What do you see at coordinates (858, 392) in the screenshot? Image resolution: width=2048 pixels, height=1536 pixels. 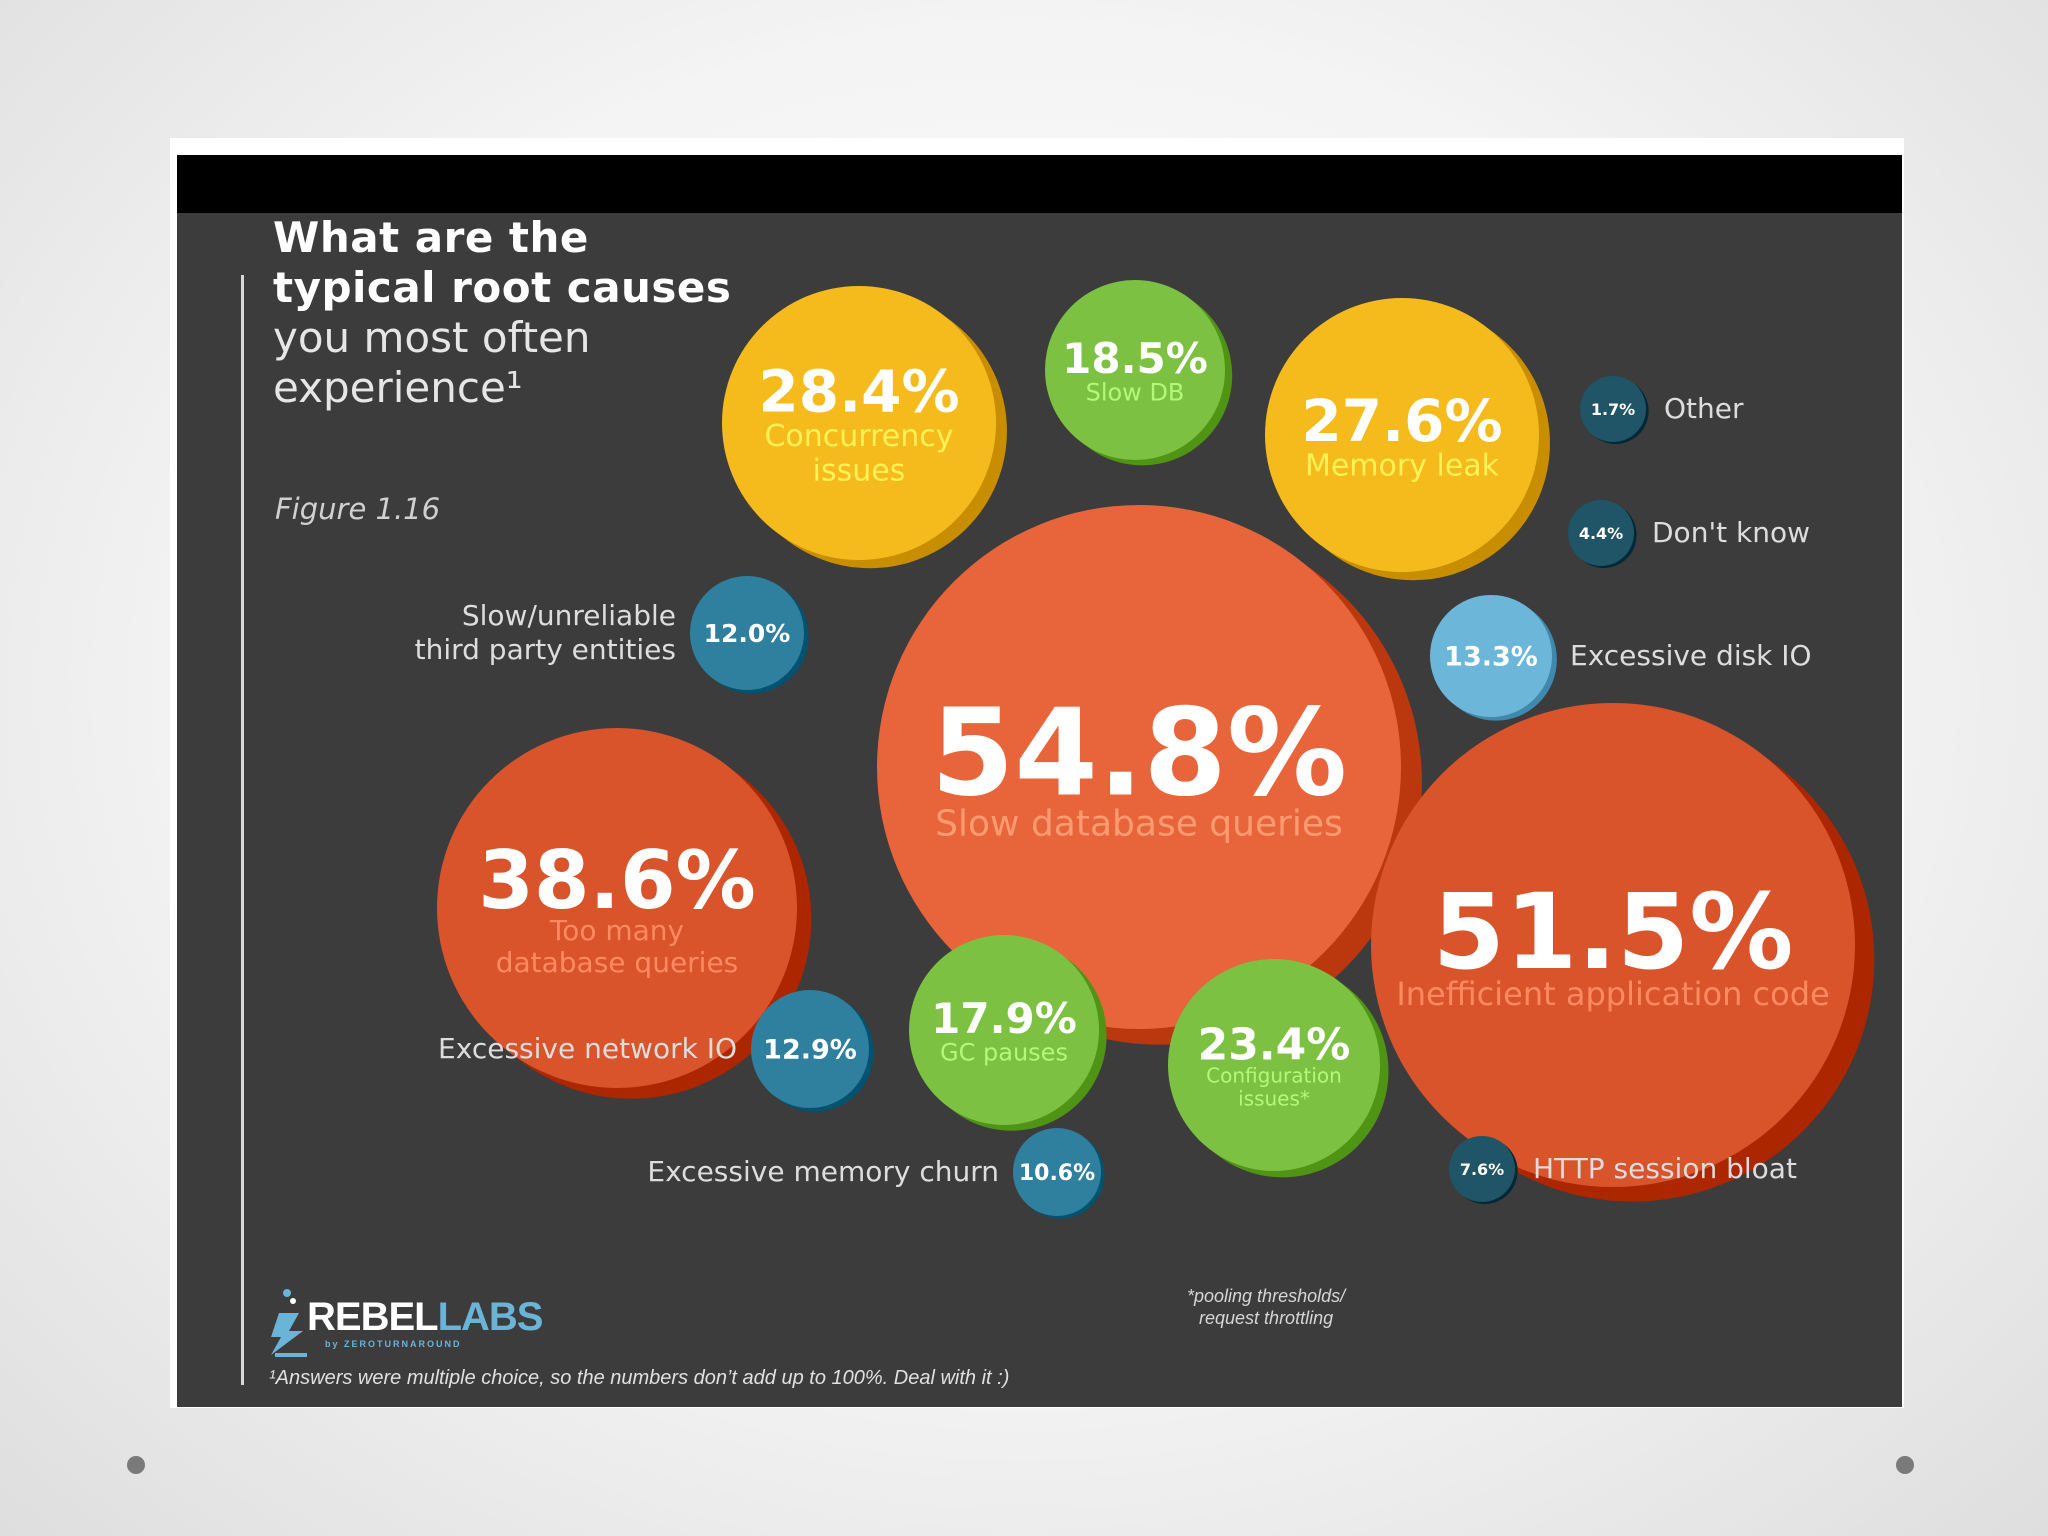 I see `bubble-value-concurrency-issues: 28.4%` at bounding box center [858, 392].